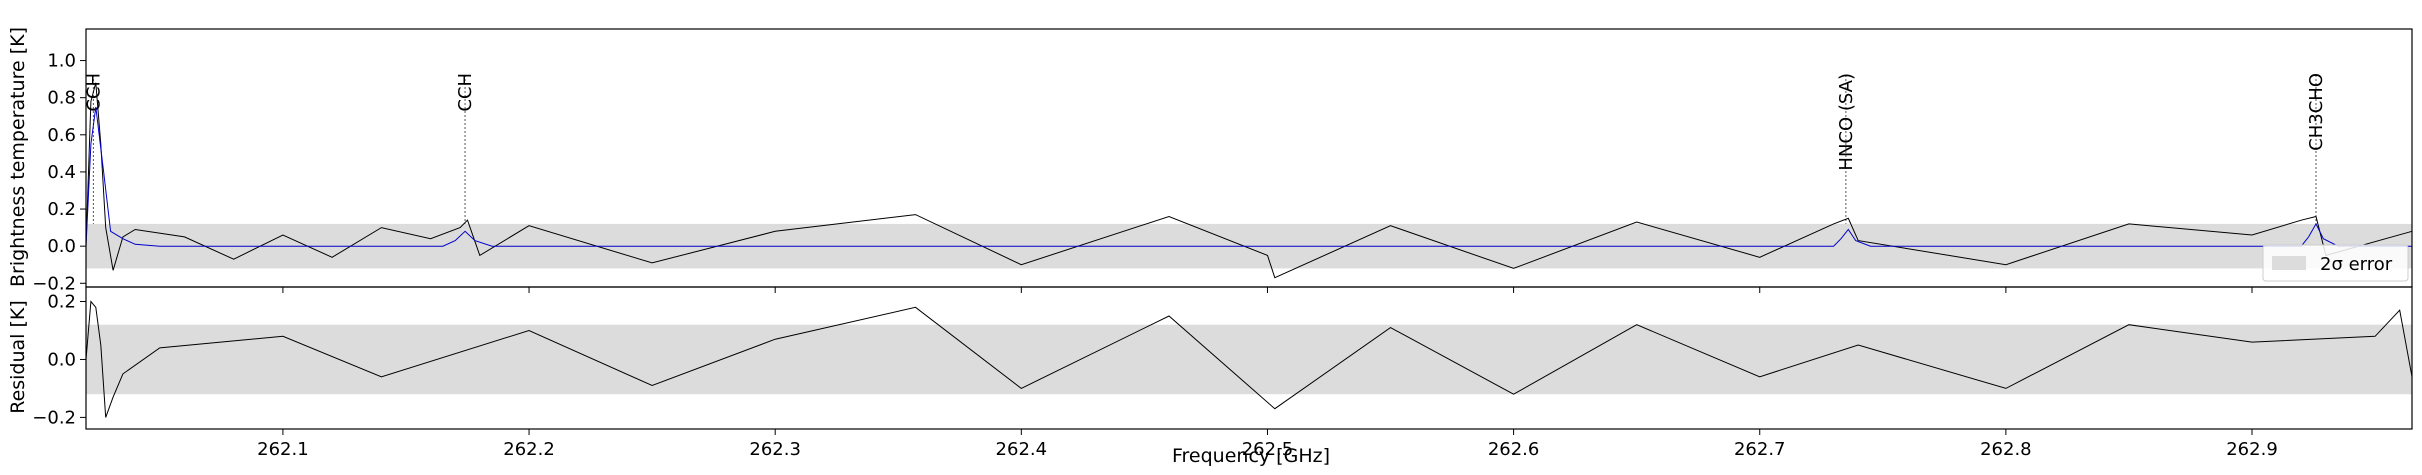  What do you see at coordinates (283, 449) in the screenshot?
I see `x-tick-label: 262.1` at bounding box center [283, 449].